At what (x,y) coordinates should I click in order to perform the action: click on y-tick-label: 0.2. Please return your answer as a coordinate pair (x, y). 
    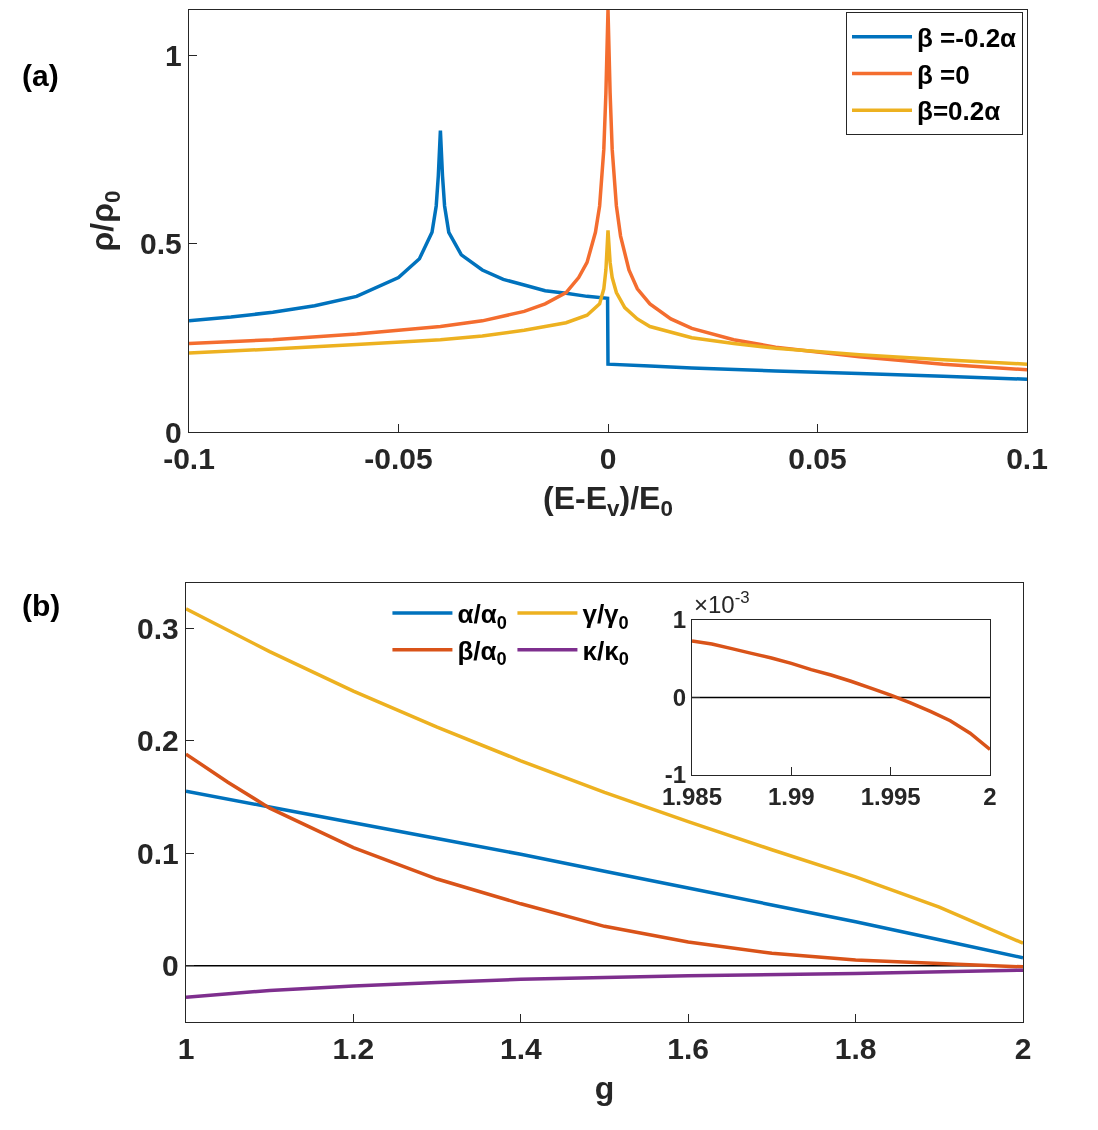
    Looking at the image, I should click on (158, 741).